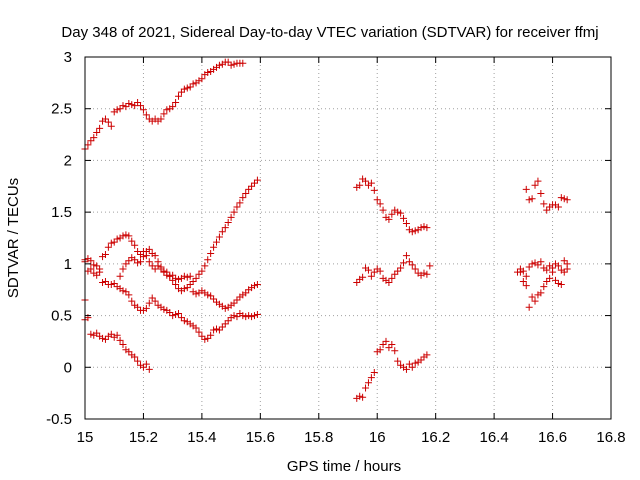 This screenshot has height=480, width=640. I want to click on y-tick-label: 3, so click(68, 57).